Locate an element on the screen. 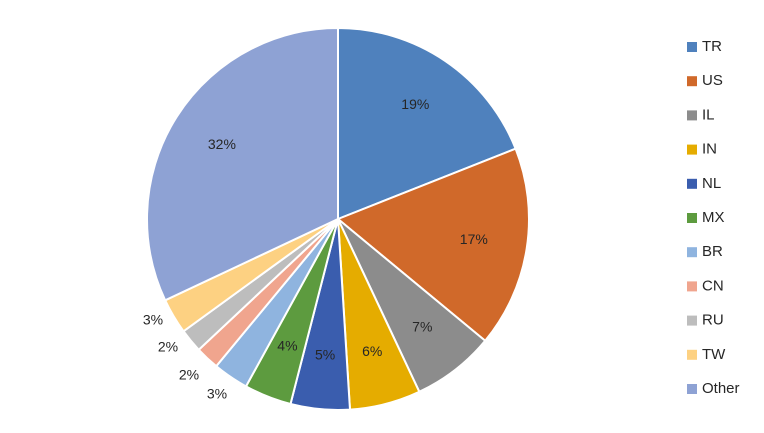 This screenshot has width=764, height=433. legend-swatch-nl is located at coordinates (692, 183).